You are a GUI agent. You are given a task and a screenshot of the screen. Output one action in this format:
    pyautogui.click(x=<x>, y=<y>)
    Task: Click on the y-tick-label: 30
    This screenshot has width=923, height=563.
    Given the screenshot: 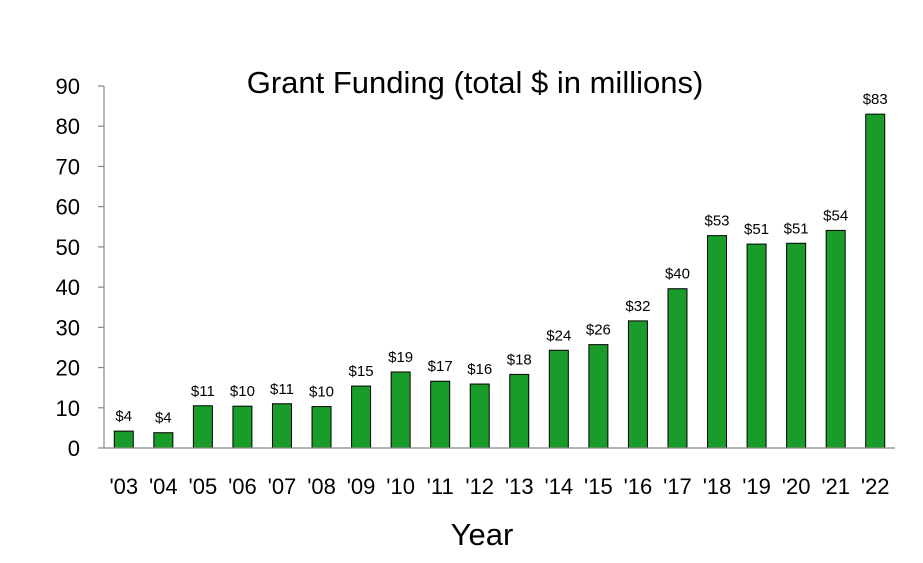 What is the action you would take?
    pyautogui.click(x=68, y=327)
    